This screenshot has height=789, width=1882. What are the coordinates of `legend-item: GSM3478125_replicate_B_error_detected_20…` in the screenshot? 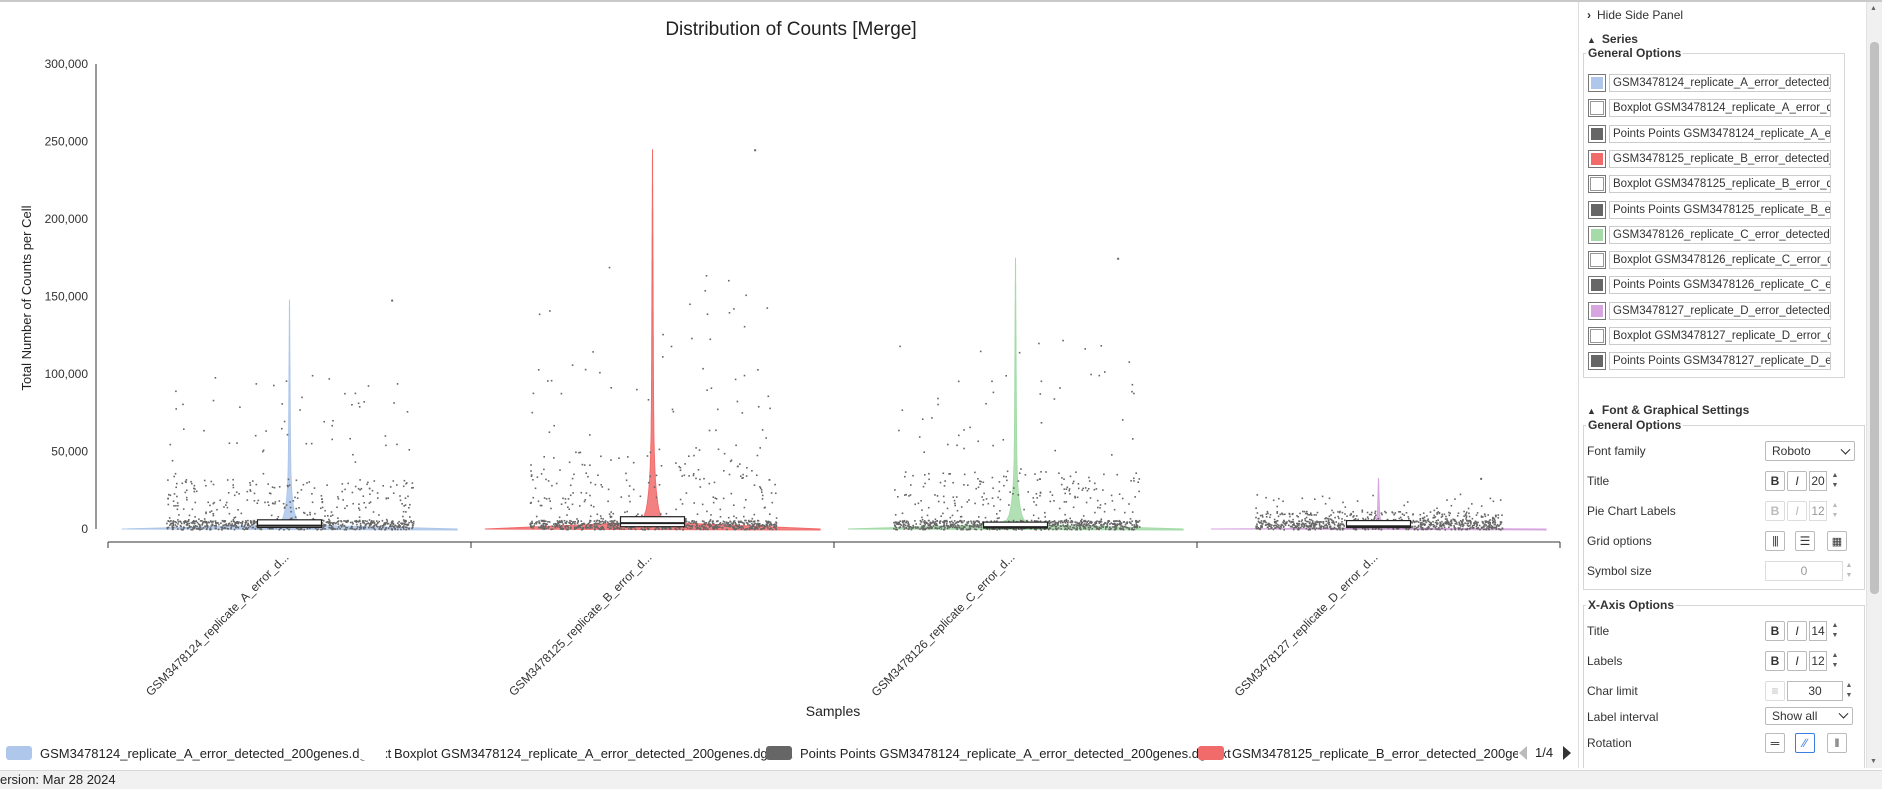 It's located at (1358, 753).